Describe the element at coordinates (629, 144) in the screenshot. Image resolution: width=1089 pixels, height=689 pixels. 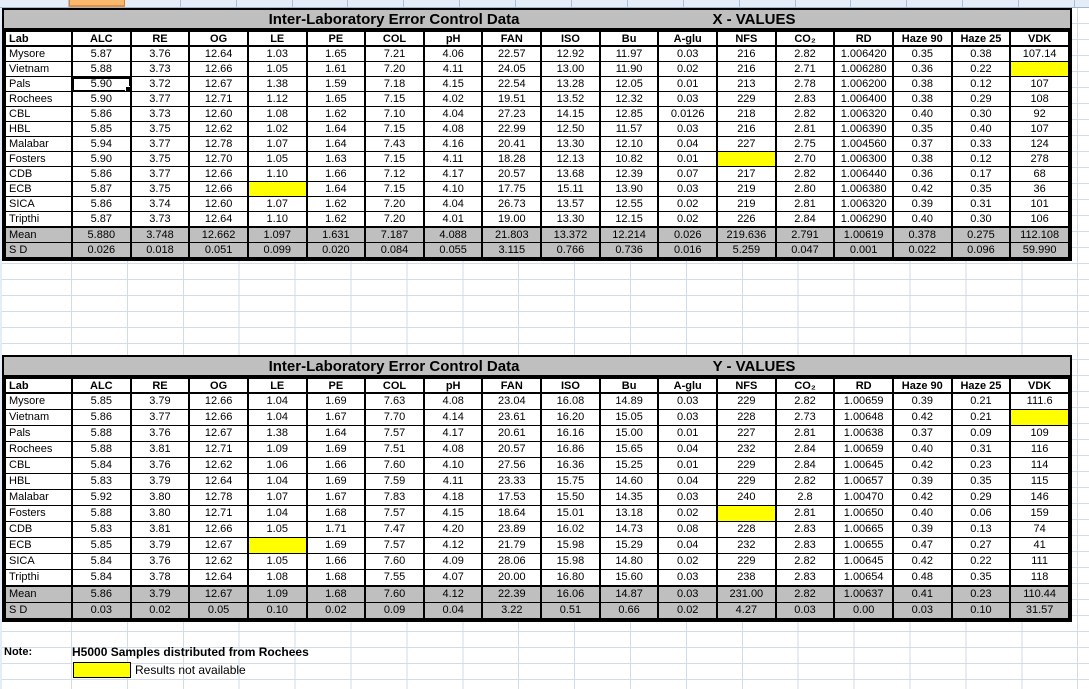
I see `cell: 12.10` at that location.